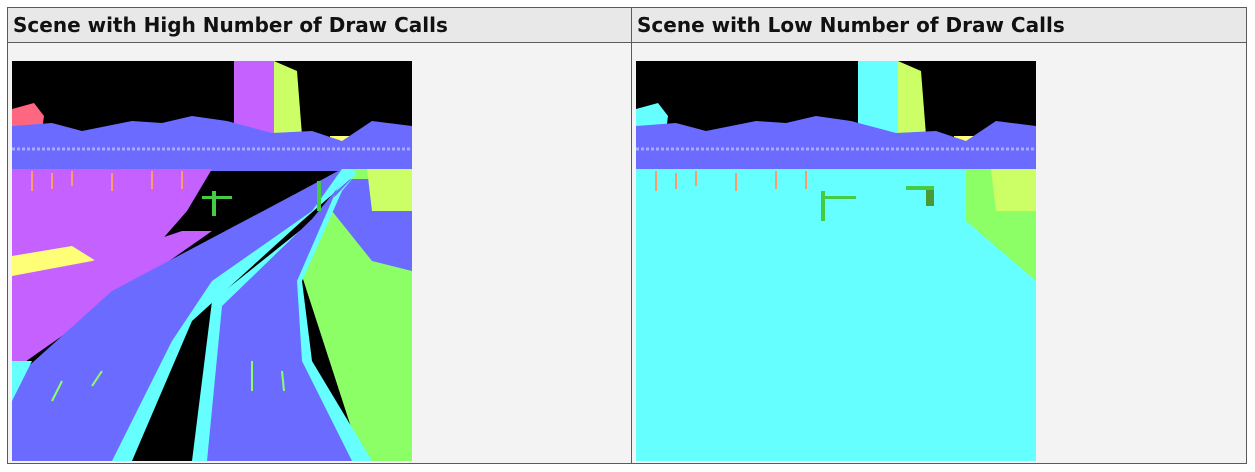 Image resolution: width=1255 pixels, height=472 pixels. What do you see at coordinates (631, 235) in the screenshot?
I see `column-divider` at bounding box center [631, 235].